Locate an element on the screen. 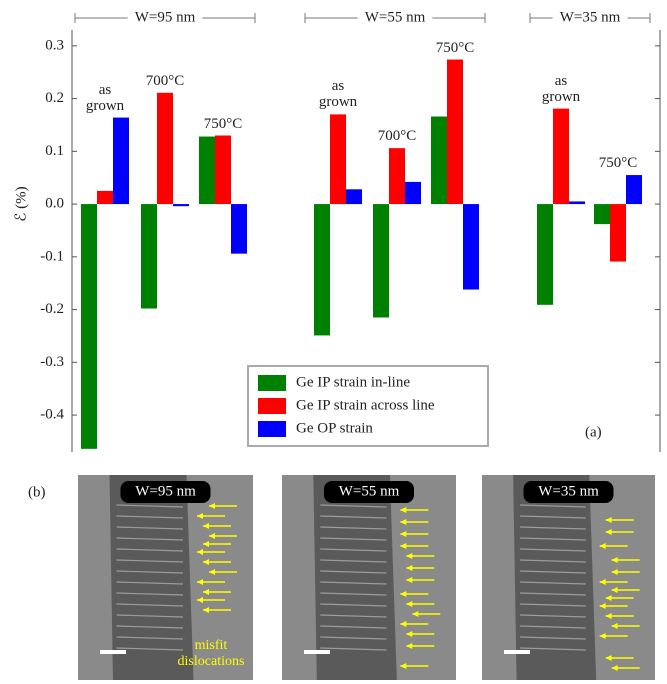 Image resolution: width=667 pixels, height=684 pixels. y-axis-label: ℰ (%) is located at coordinates (21, 203).